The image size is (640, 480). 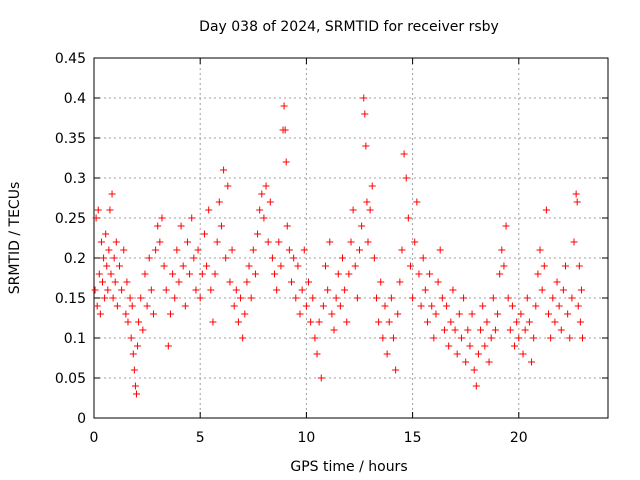 I want to click on x-tick-label: 20, so click(x=519, y=438).